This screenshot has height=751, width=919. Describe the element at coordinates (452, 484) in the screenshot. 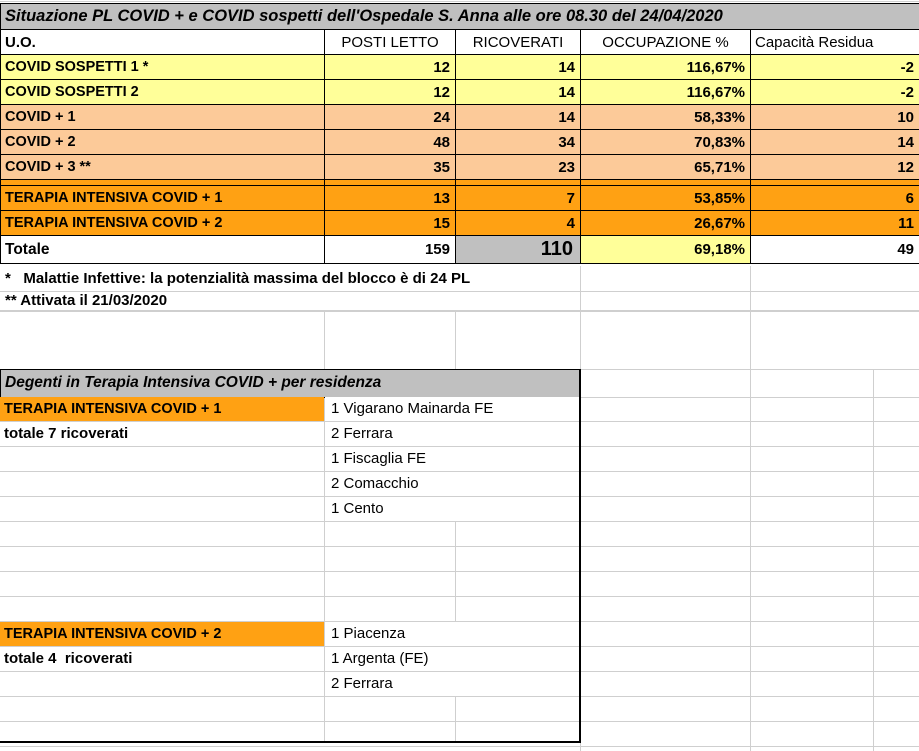

I see `cell-place: 2 Comacchio` at that location.